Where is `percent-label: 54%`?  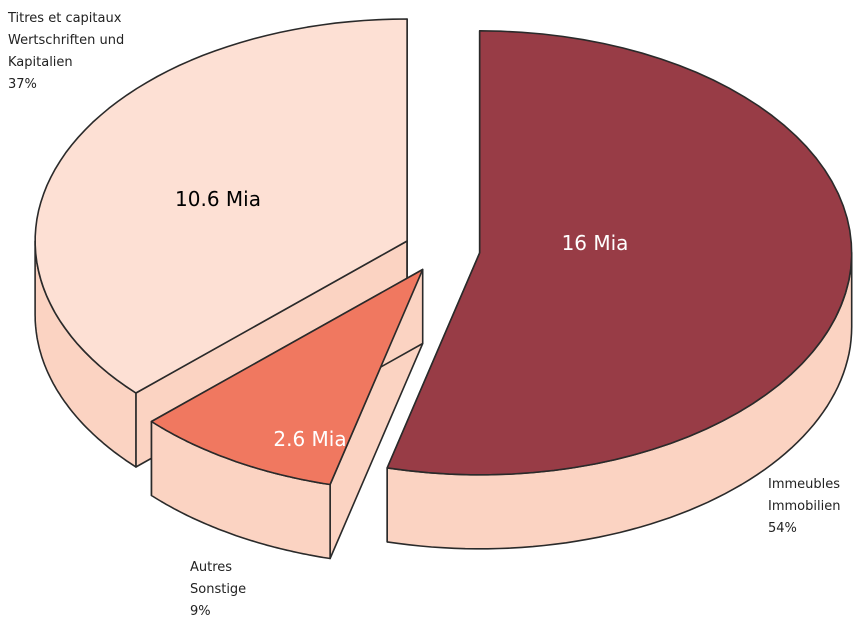 percent-label: 54% is located at coordinates (782, 528).